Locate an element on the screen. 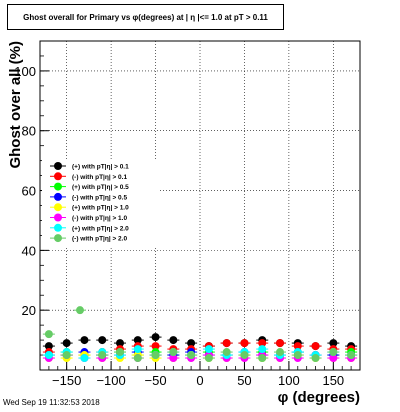 The width and height of the screenshot is (400, 412). y-tick-label: 60 is located at coordinates (29, 191).